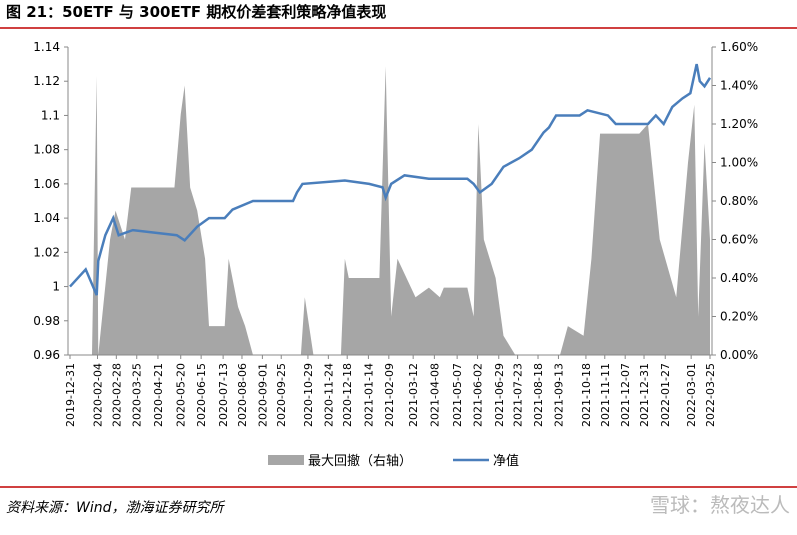 The height and width of the screenshot is (535, 797). What do you see at coordinates (739, 317) in the screenshot?
I see `y2-tick-label: 0.20%` at bounding box center [739, 317].